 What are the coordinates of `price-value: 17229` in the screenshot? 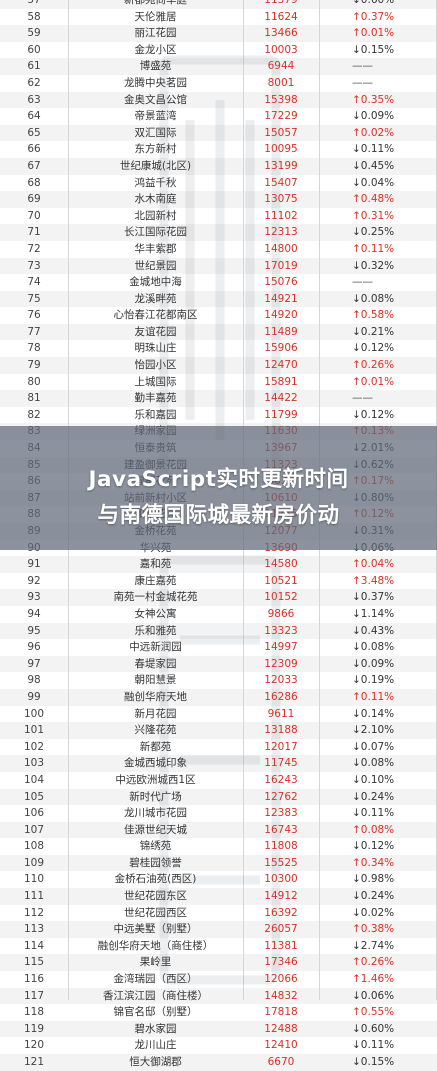 It's located at (281, 116).